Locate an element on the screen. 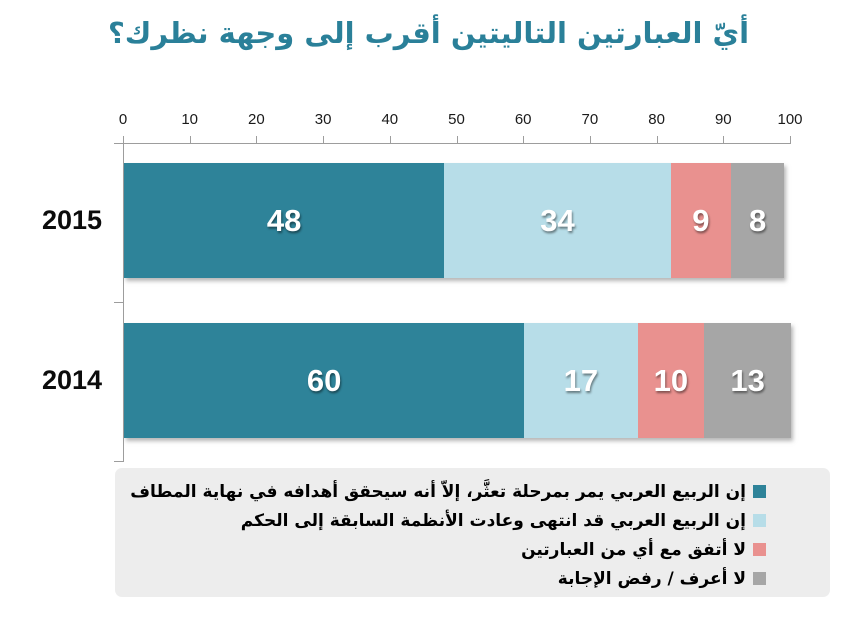  bar-segment: 13 is located at coordinates (747, 380).